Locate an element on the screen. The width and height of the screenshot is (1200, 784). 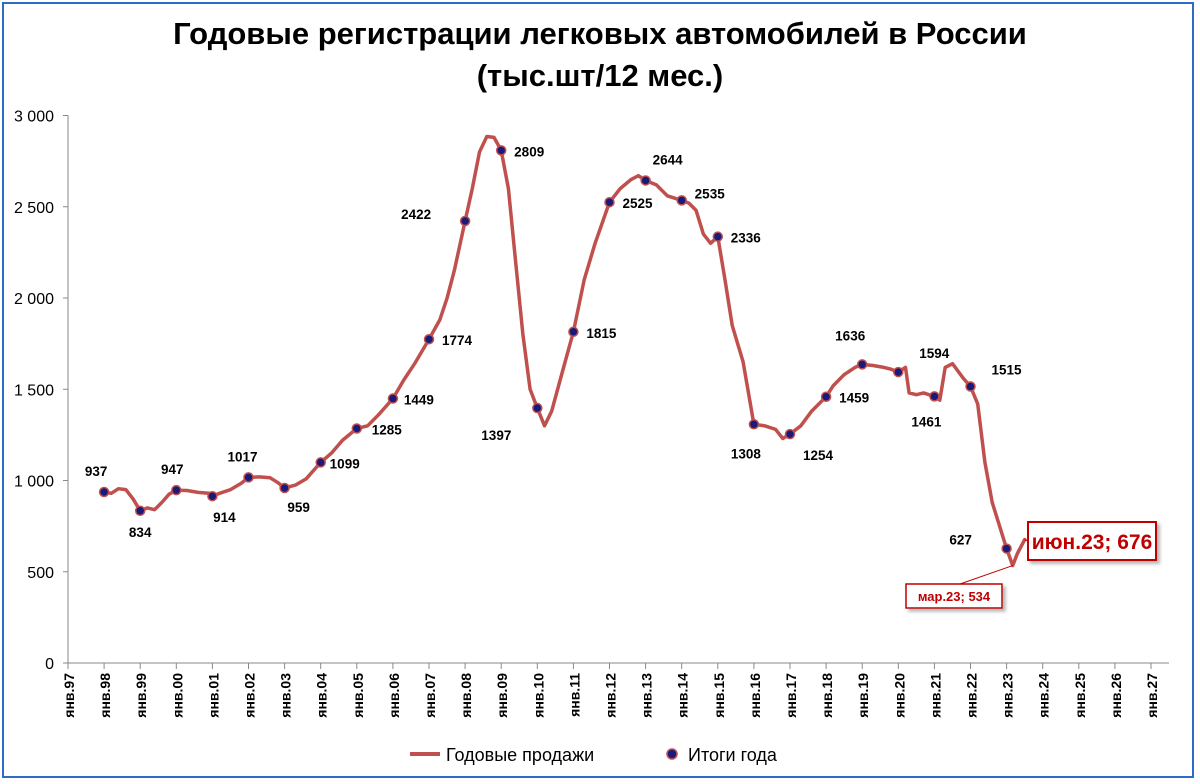
data-label: 1397 is located at coordinates (496, 435).